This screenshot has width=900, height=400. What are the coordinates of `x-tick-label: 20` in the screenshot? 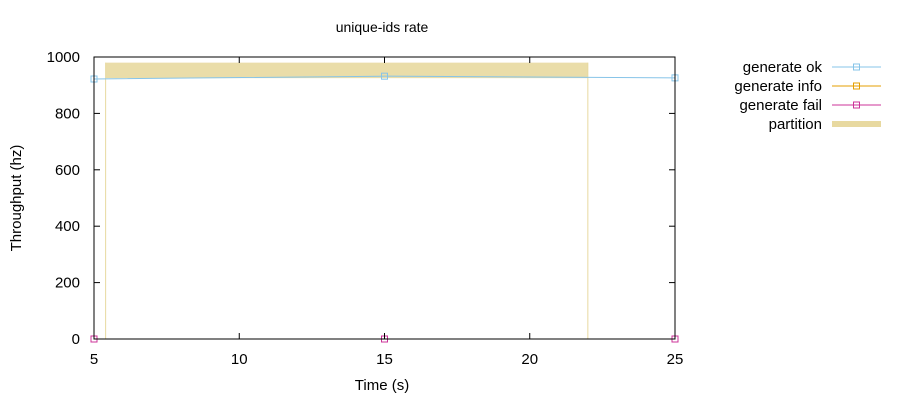 It's located at (529, 359).